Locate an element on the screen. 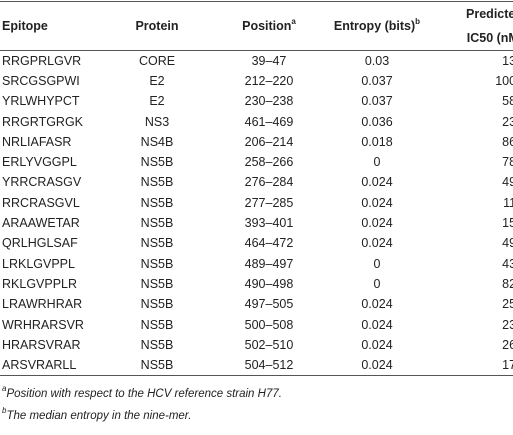  table-row: ARSVRARLL NS5B 504–512 0.024 170 is located at coordinates (256, 365).